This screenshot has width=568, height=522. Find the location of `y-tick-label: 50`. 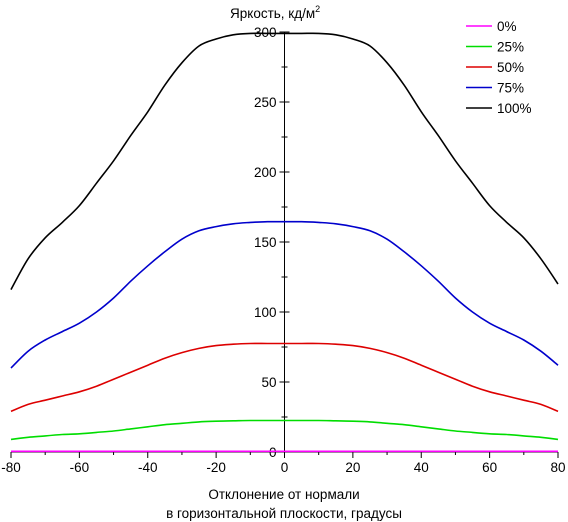

y-tick-label: 50 is located at coordinates (268, 382).